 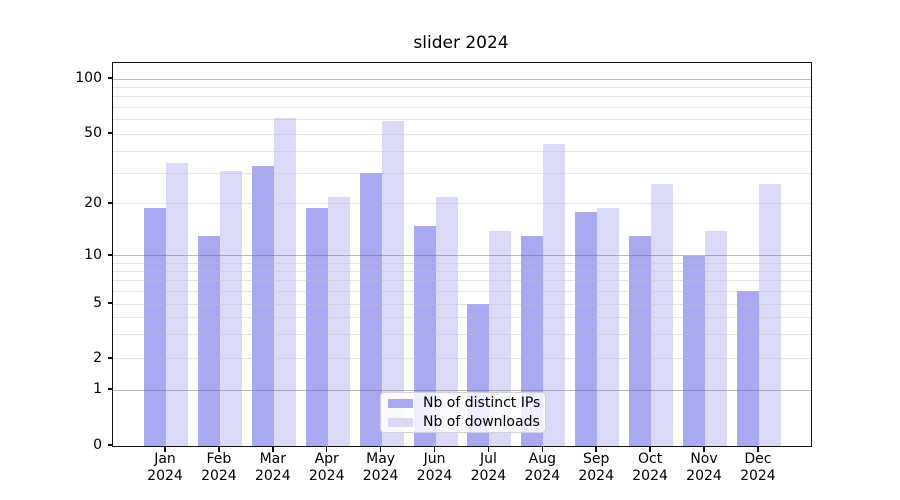 I want to click on x-tick-label-sep: Sep 2024, so click(x=596, y=468).